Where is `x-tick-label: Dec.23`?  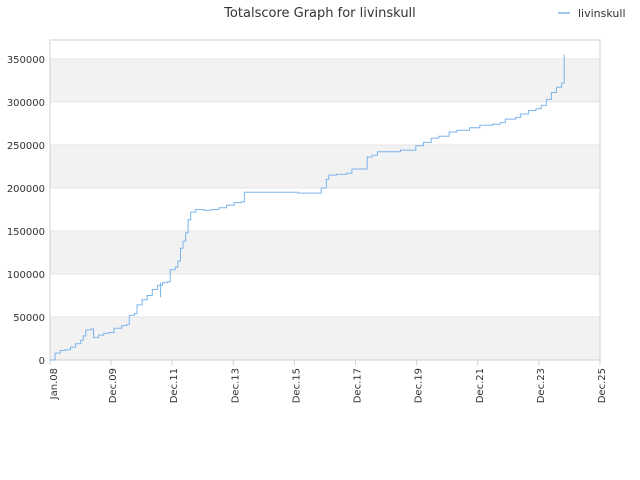
x-tick-label: Dec.23 is located at coordinates (541, 385).